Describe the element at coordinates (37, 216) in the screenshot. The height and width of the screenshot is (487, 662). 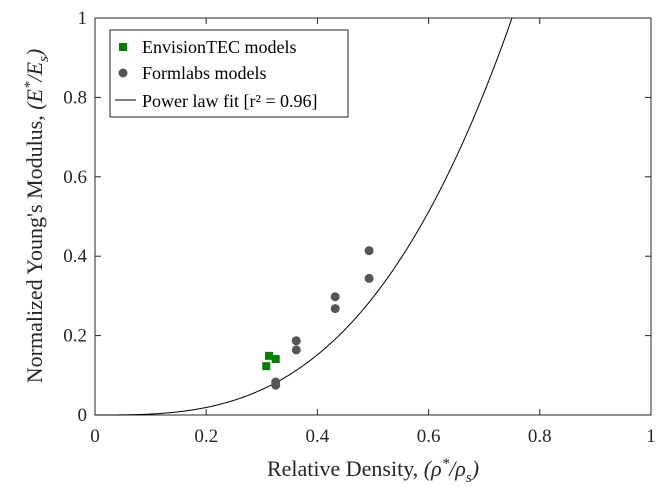
I see `y-axis-label: Normalized Young's Modulus, (E*/Es)` at that location.